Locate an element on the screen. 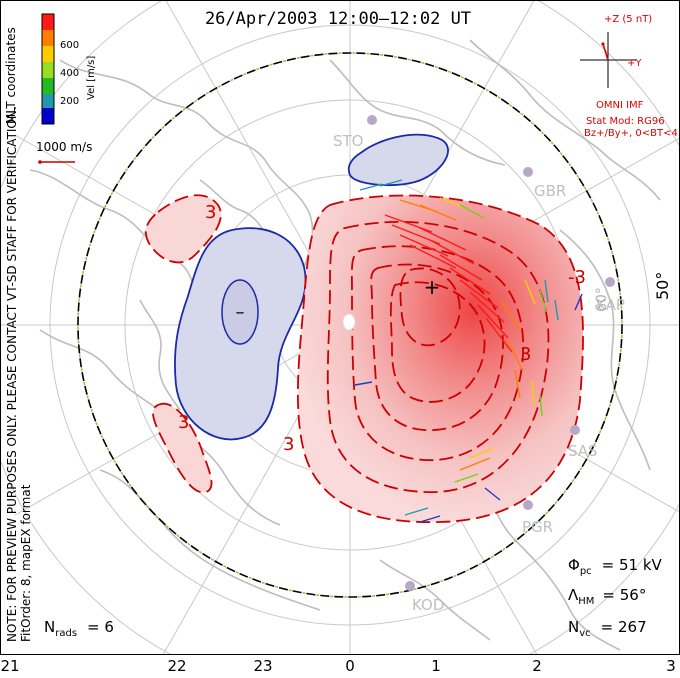 The height and width of the screenshot is (678, 680). potential-min-marker: – is located at coordinates (240, 312).